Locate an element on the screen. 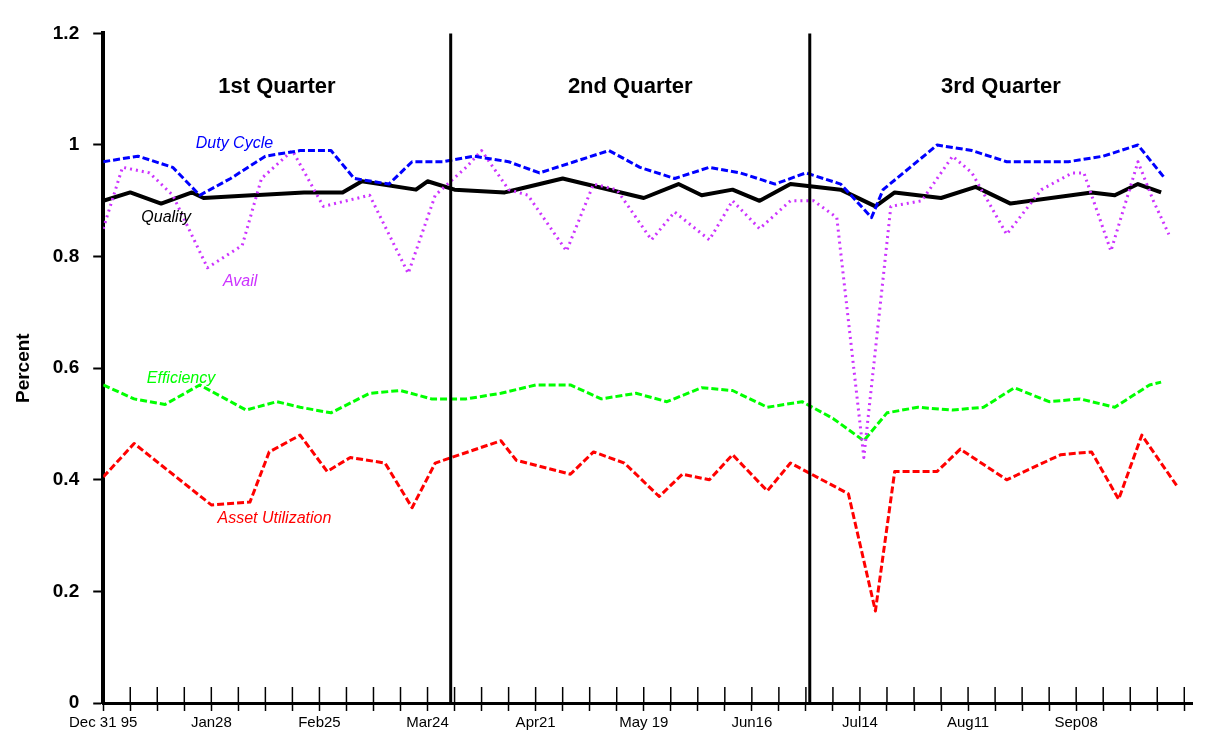 The height and width of the screenshot is (743, 1206). x-tick-label: Jun16 is located at coordinates (752, 722).